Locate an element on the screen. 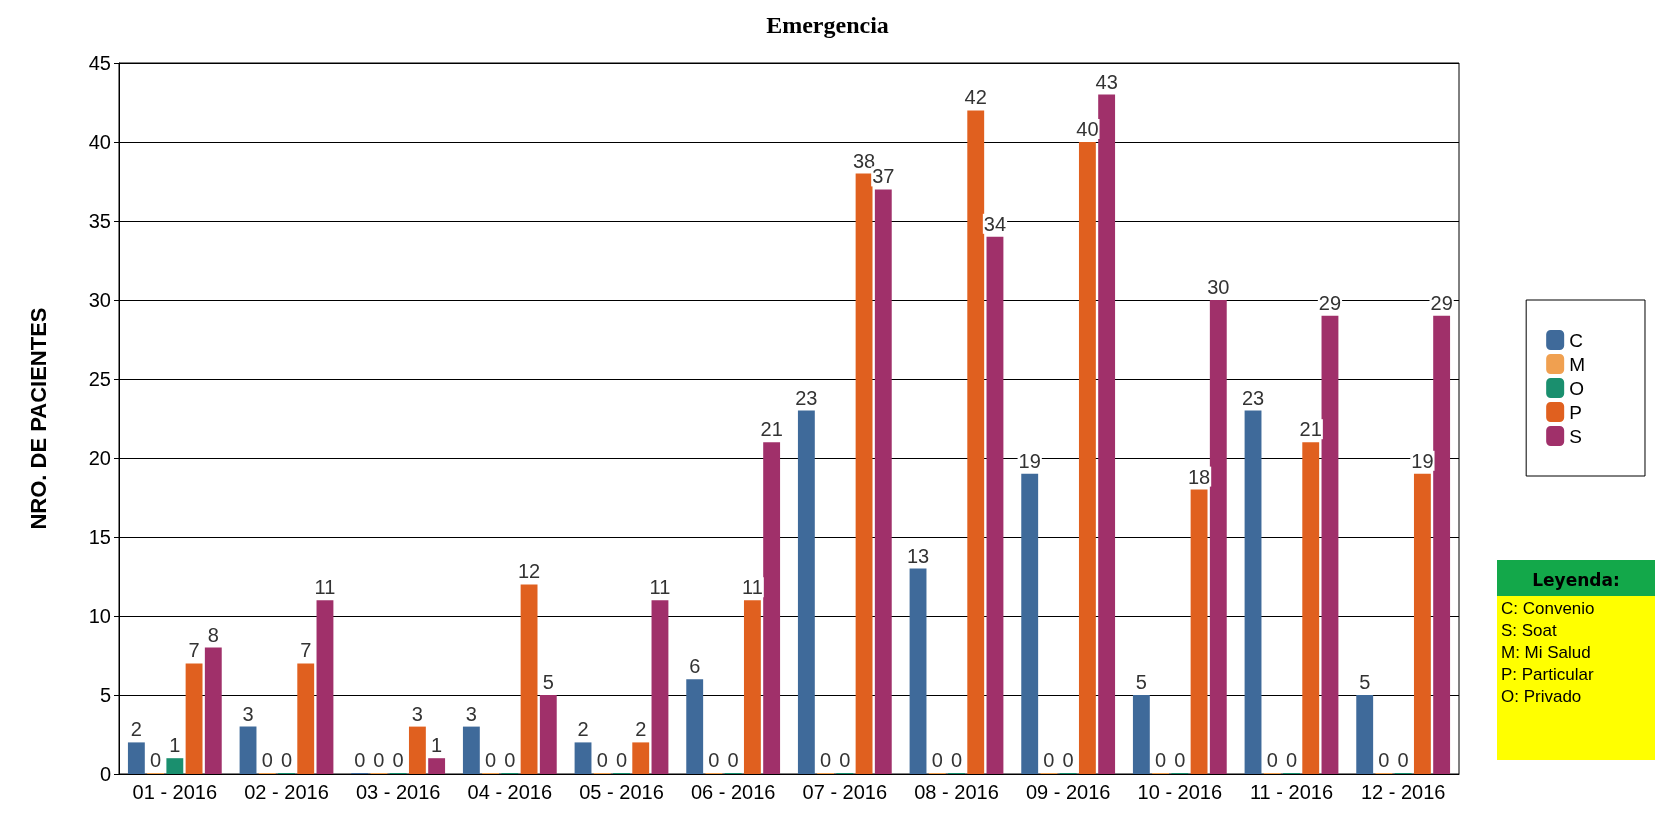 This screenshot has width=1655, height=821. data-label: 23 is located at coordinates (1253, 397).